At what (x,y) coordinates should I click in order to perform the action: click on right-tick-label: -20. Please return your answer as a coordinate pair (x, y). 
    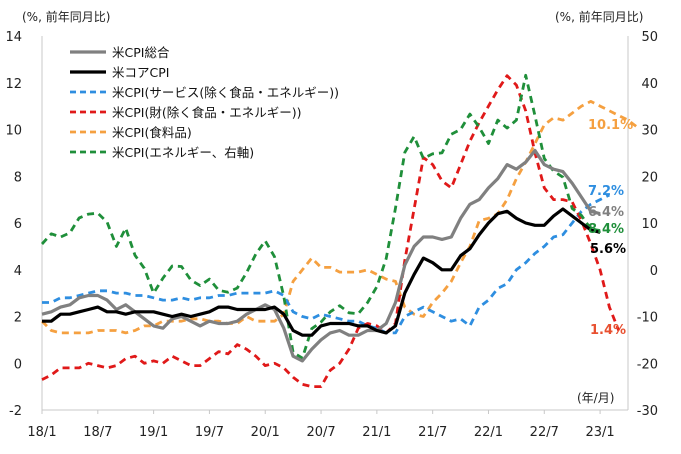
    Looking at the image, I should click on (647, 364).